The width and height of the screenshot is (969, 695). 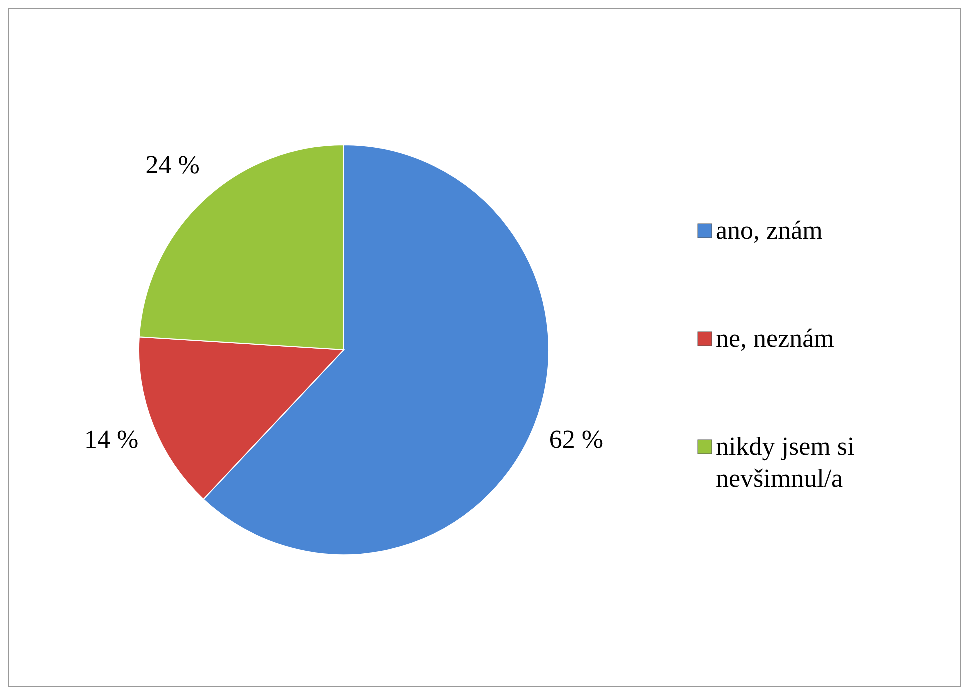 What do you see at coordinates (785, 462) in the screenshot?
I see `legend-label: nikdy jsem si nevšimnul/a` at bounding box center [785, 462].